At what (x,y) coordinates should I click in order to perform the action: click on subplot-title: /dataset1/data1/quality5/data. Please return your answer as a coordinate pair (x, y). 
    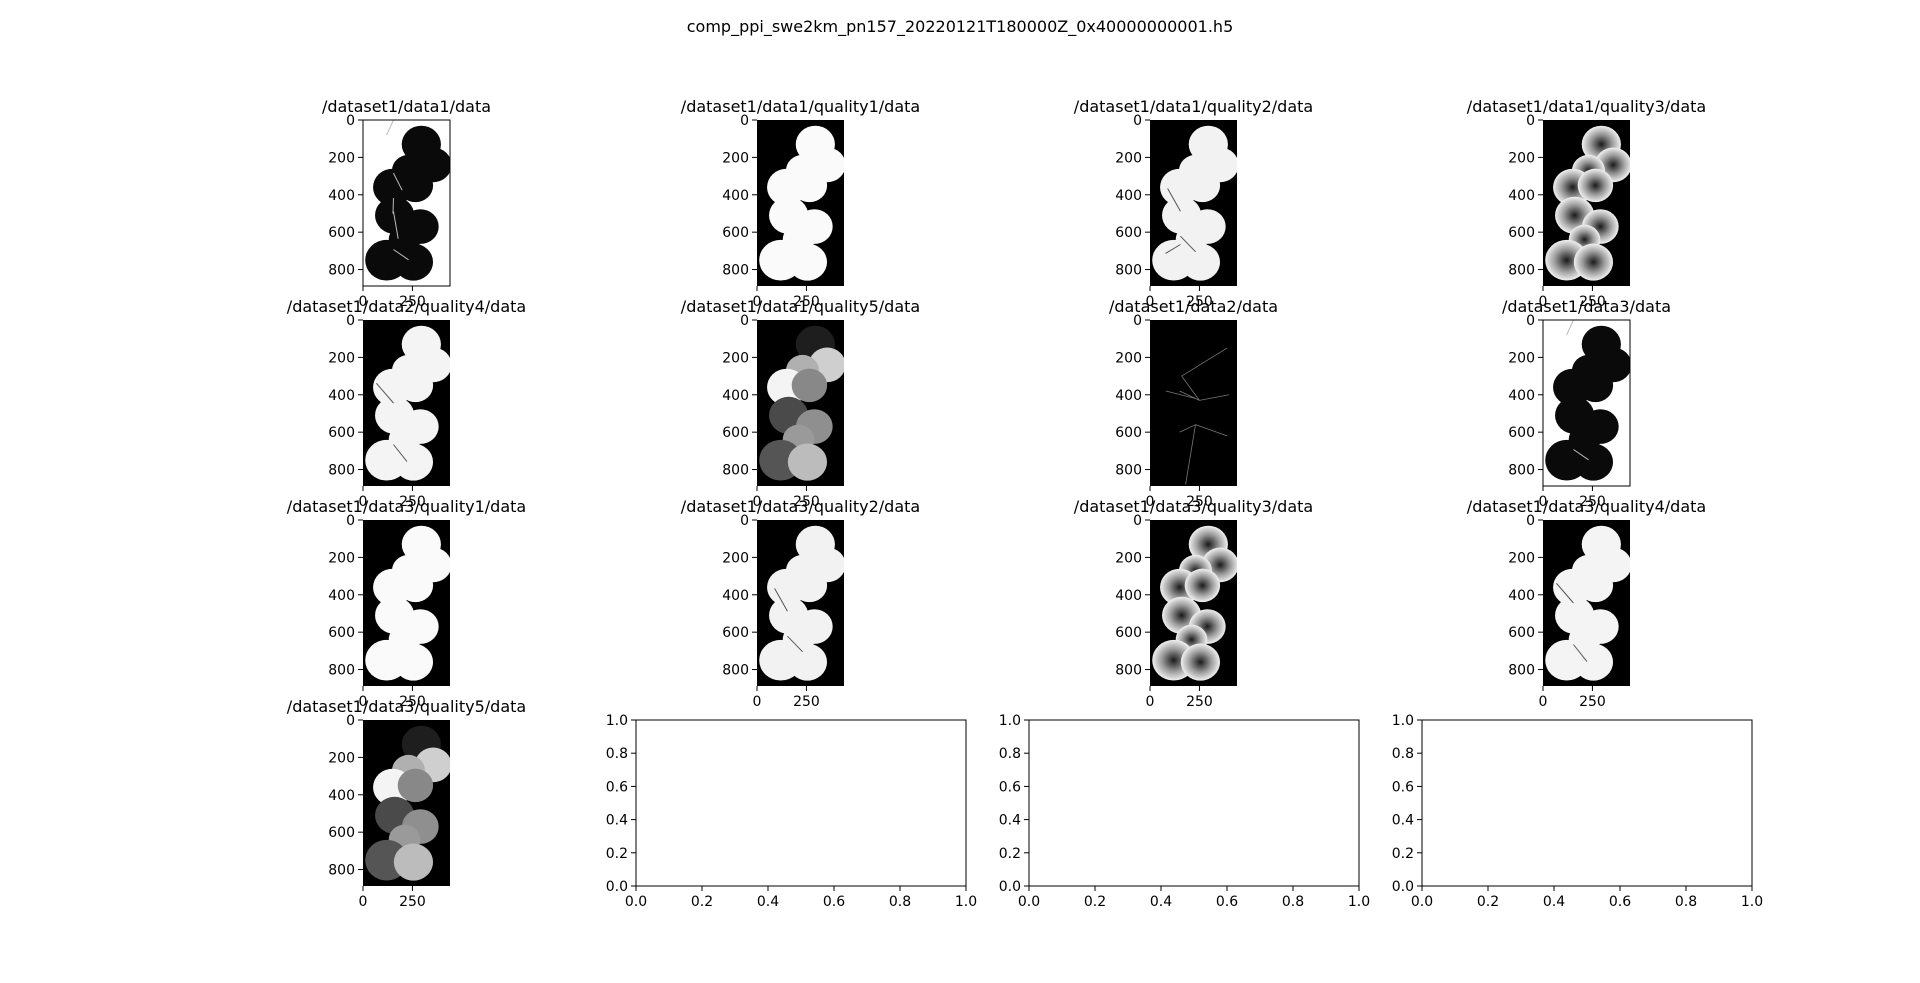
    Looking at the image, I should click on (800, 306).